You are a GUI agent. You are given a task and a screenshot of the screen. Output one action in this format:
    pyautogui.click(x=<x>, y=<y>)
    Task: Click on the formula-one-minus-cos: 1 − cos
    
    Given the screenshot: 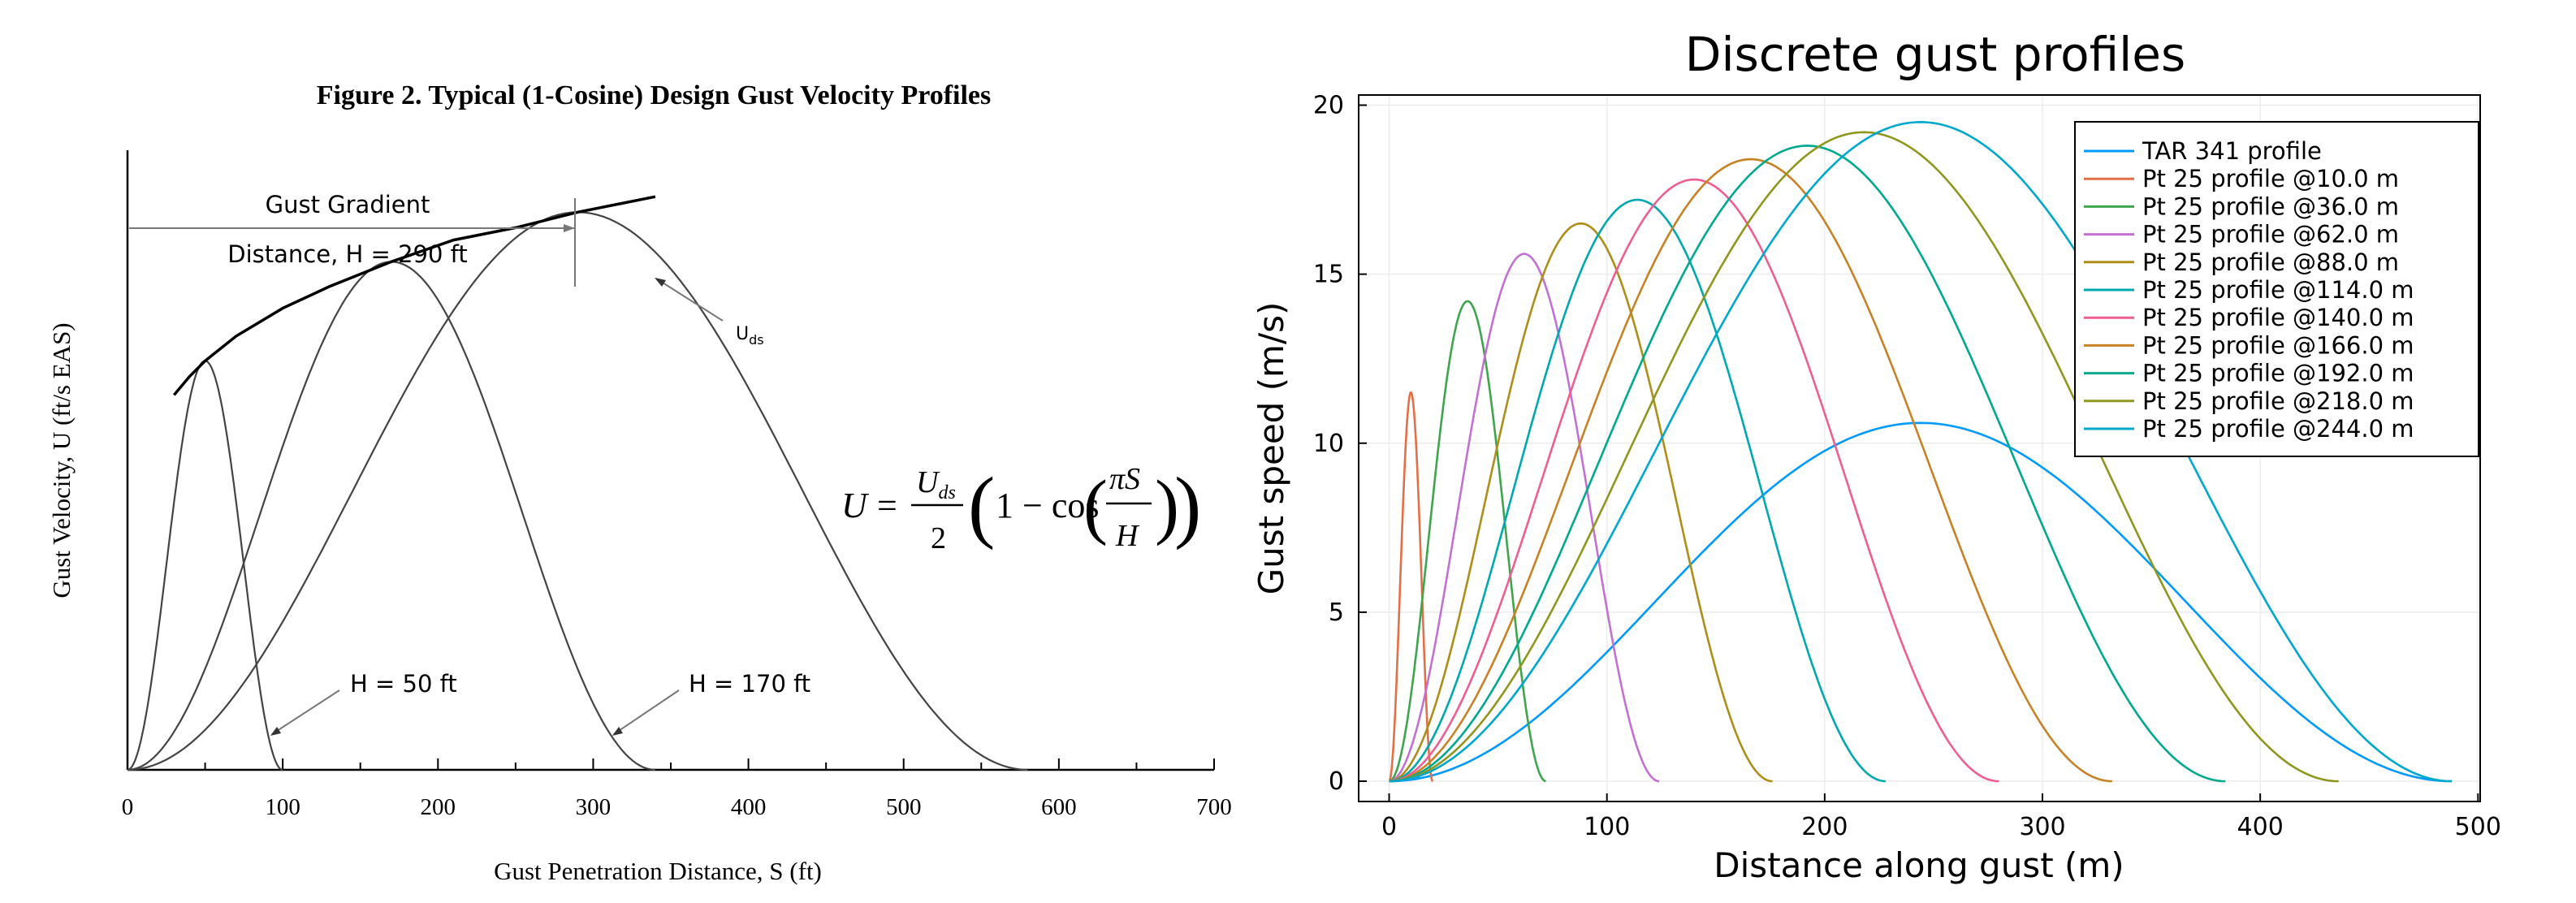 What is the action you would take?
    pyautogui.click(x=1048, y=505)
    